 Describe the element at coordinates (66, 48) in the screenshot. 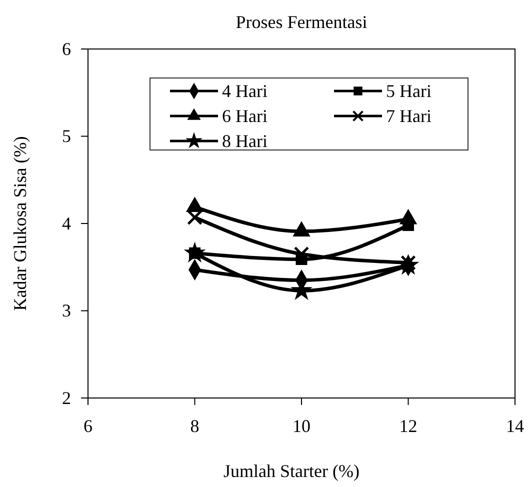

I see `y-tick-label: 6` at that location.